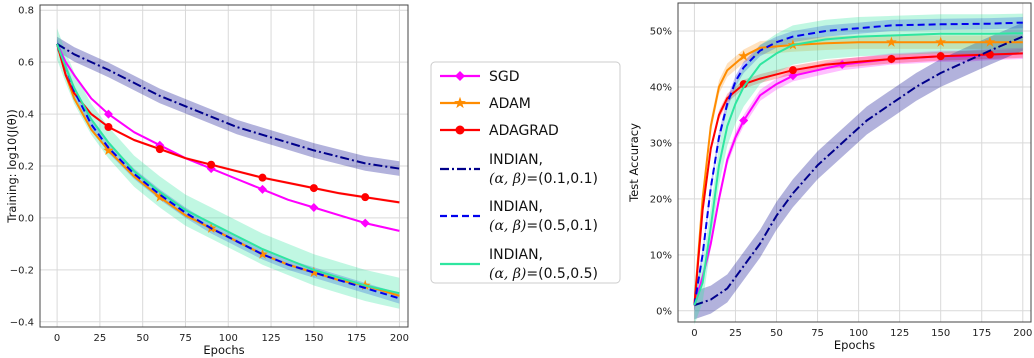  What do you see at coordinates (634, 163) in the screenshot?
I see `y-axis-title: Test Accuracy` at bounding box center [634, 163].